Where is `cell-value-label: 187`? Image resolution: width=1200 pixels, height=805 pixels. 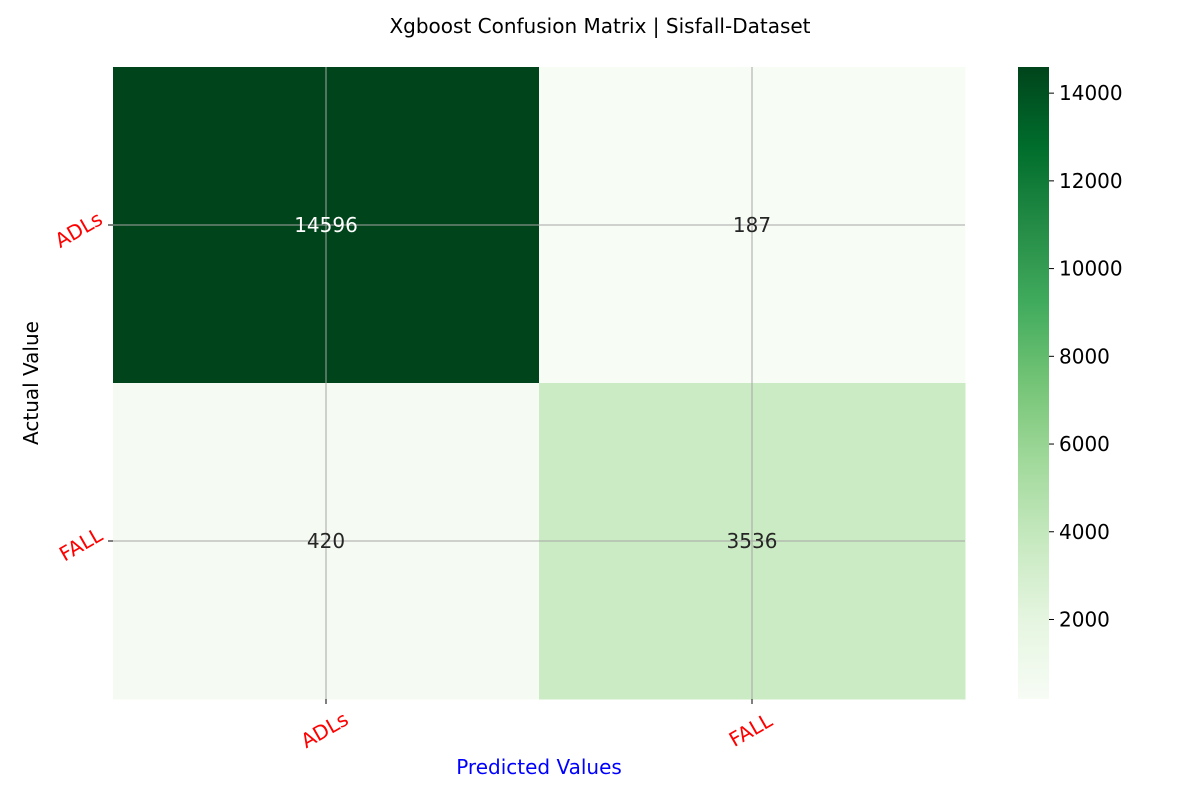 cell-value-label: 187 is located at coordinates (752, 225).